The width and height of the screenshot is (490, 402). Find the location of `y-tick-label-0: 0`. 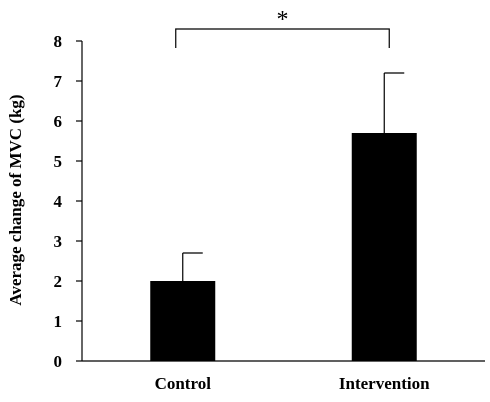

y-tick-label-0: 0 is located at coordinates (58, 361).